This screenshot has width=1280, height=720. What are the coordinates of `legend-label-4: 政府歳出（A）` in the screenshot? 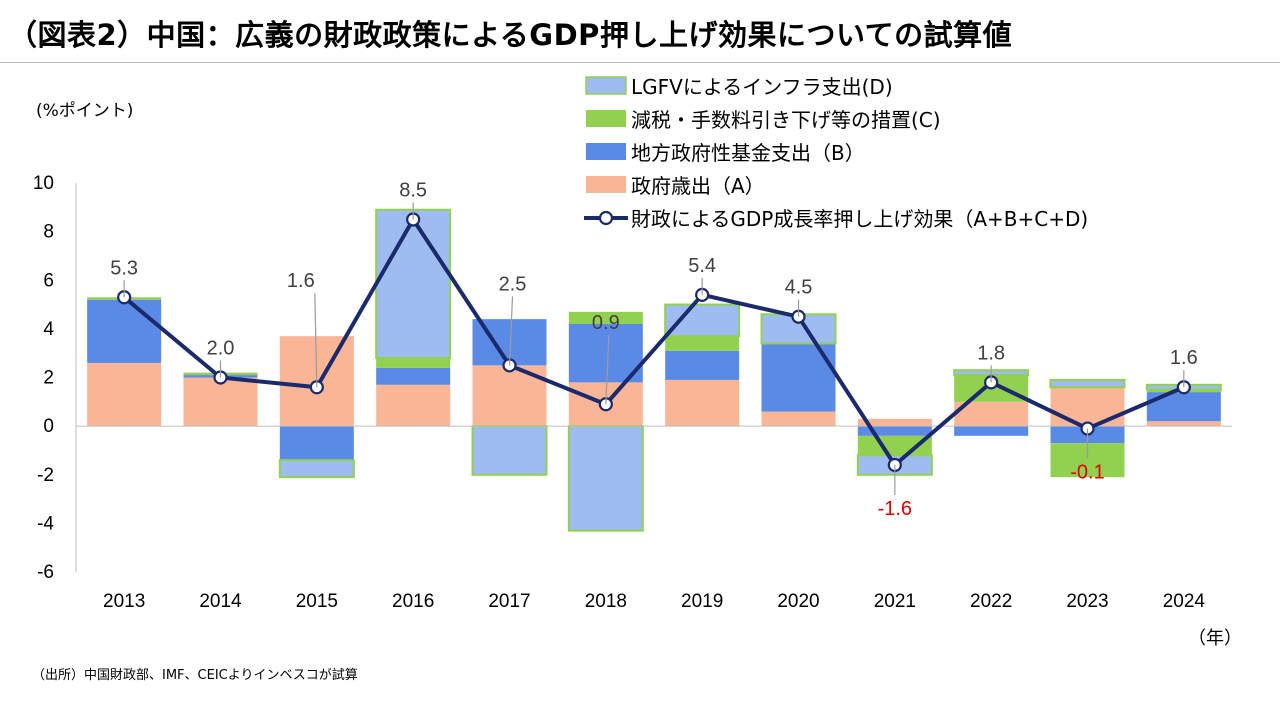 It's located at (698, 186).